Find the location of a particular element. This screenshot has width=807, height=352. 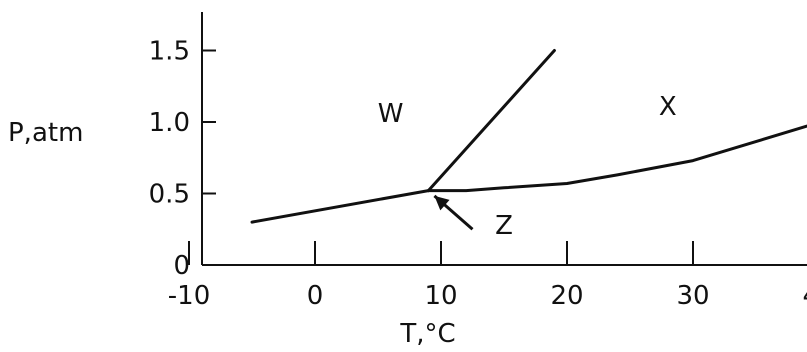

y-tick-label: 0 is located at coordinates (181, 266).